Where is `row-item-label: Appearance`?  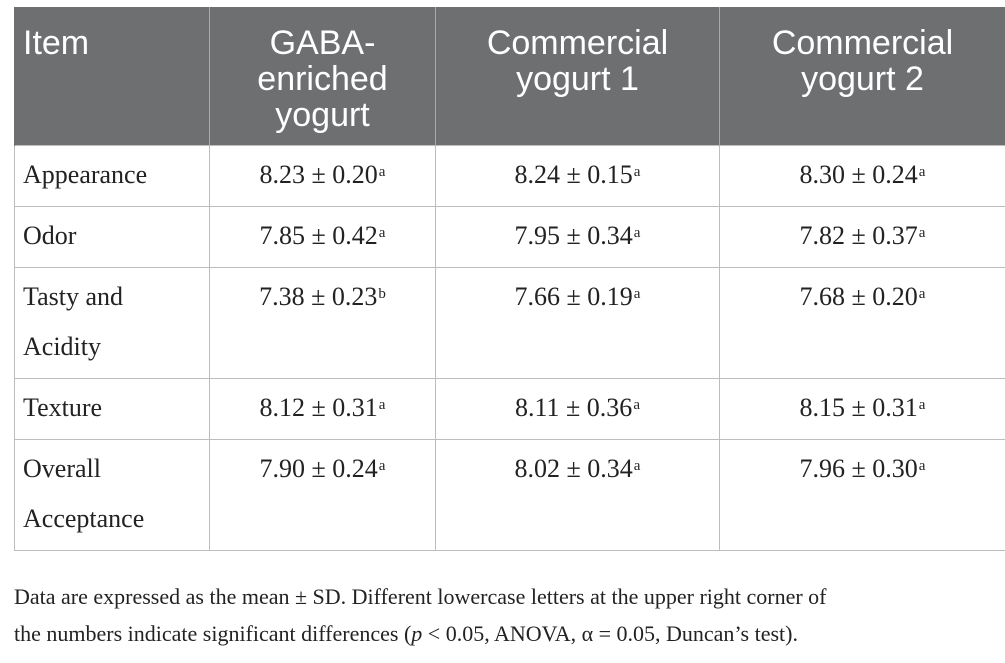
row-item-label: Appearance is located at coordinates (85, 174).